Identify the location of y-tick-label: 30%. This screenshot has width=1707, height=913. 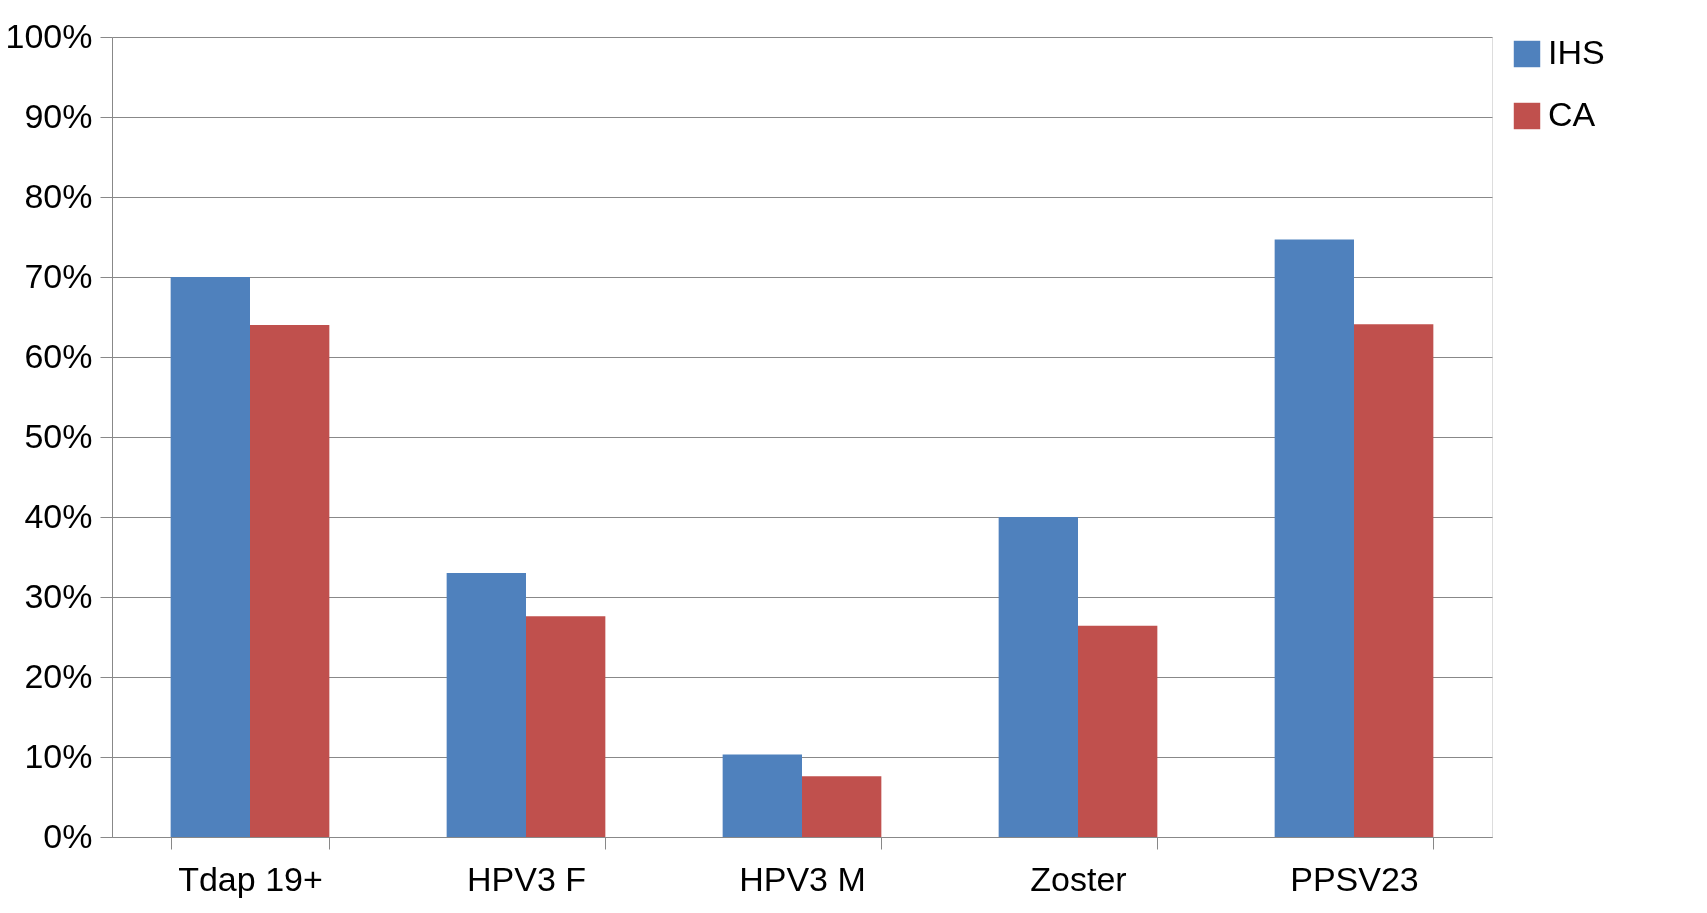
(58, 595).